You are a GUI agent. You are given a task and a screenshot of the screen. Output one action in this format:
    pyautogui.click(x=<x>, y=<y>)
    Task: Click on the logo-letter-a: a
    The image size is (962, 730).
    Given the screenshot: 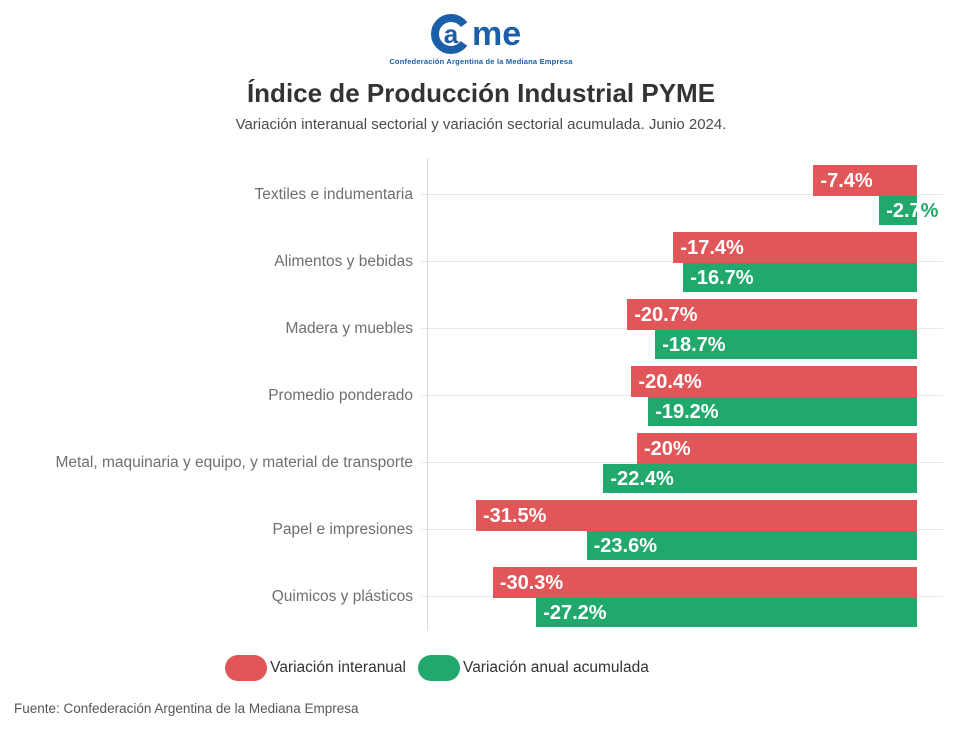 What is the action you would take?
    pyautogui.click(x=451, y=34)
    